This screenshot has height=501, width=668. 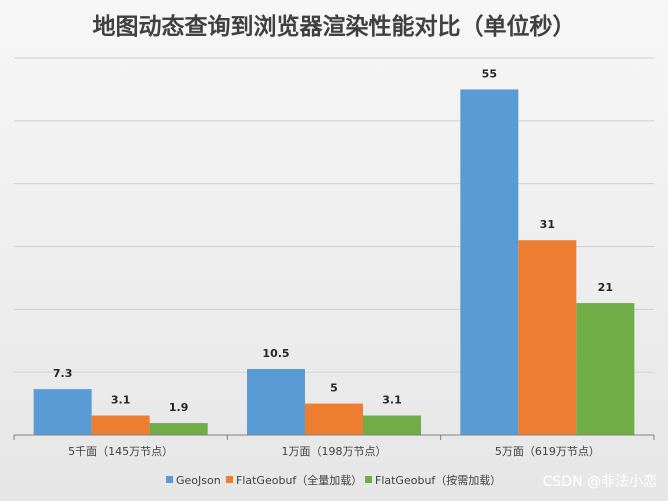 I want to click on watermark: CSDN @非法小恋, so click(x=600, y=481).